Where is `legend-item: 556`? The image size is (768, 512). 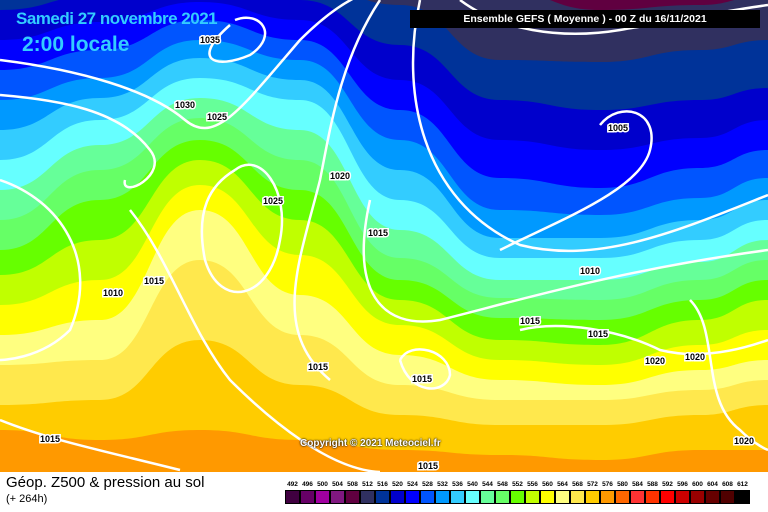
legend-item: 556 is located at coordinates (532, 492).